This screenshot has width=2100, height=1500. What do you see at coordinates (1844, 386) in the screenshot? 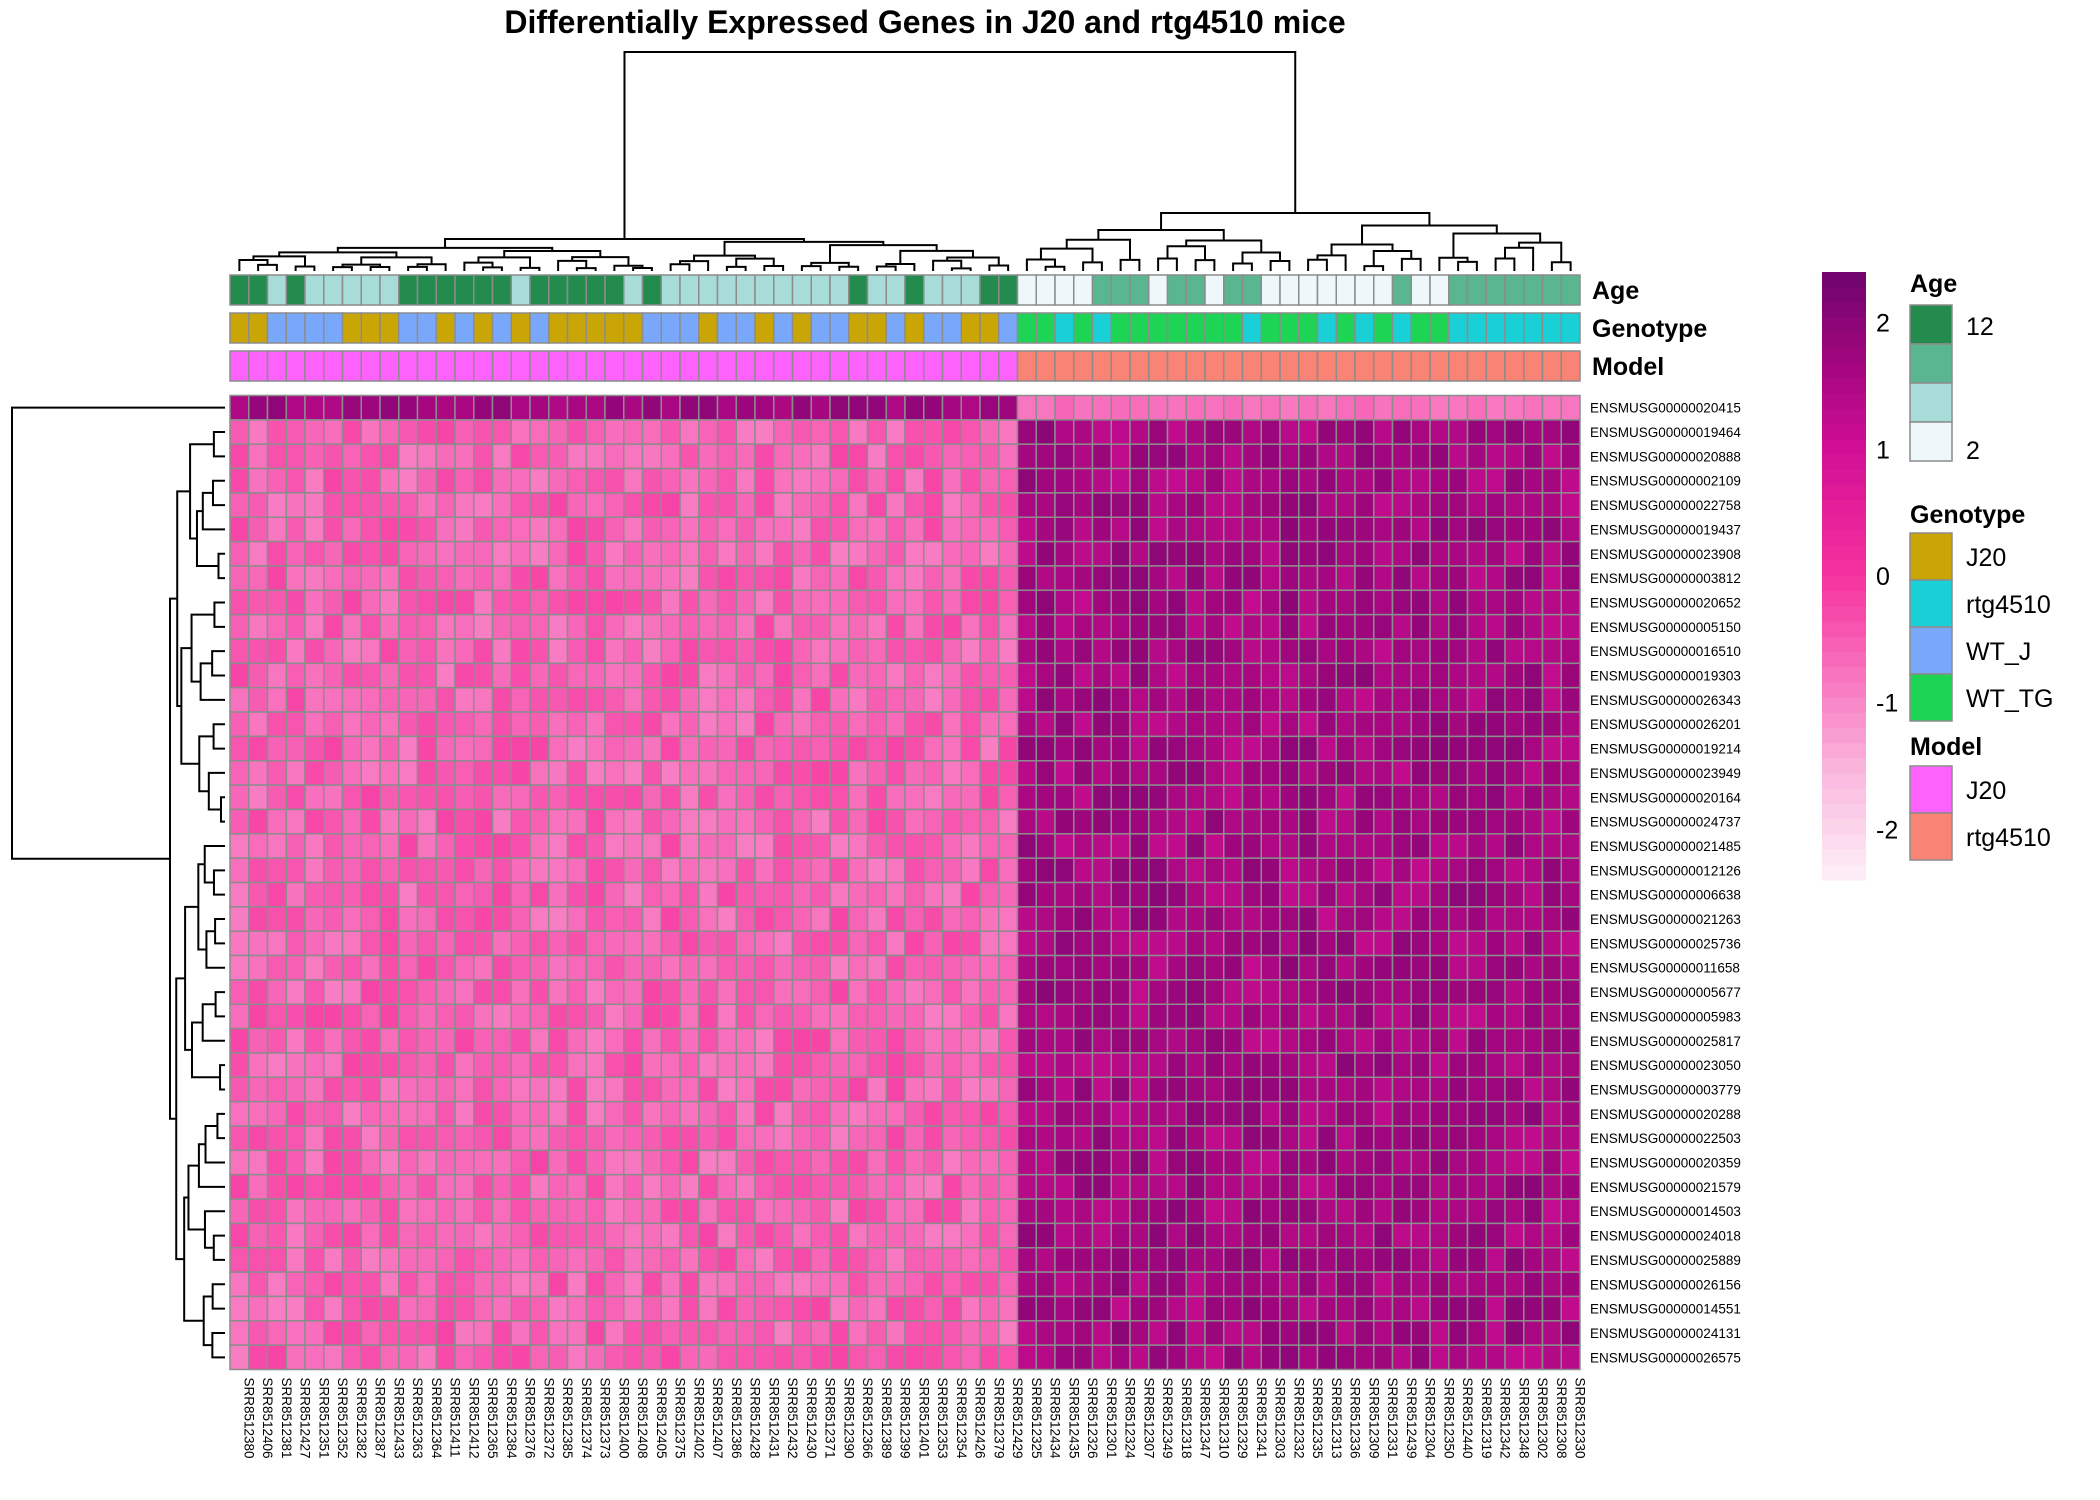
I see `color-scale-step` at bounding box center [1844, 386].